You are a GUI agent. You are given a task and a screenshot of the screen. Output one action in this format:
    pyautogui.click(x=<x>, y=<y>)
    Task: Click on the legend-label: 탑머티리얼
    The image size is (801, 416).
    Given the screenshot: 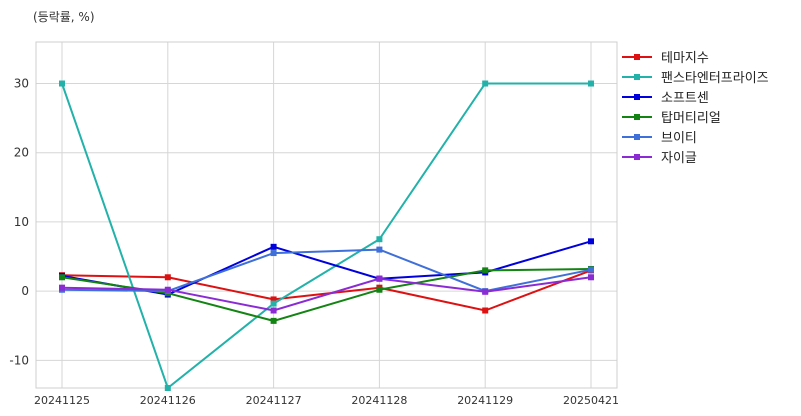 What is the action you would take?
    pyautogui.click(x=691, y=118)
    